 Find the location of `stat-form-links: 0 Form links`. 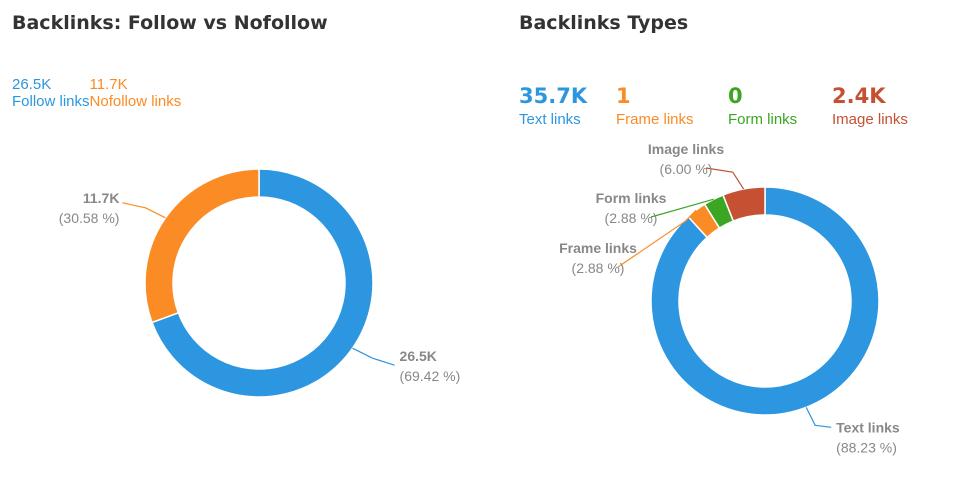

stat-form-links: 0 Form links is located at coordinates (762, 106).